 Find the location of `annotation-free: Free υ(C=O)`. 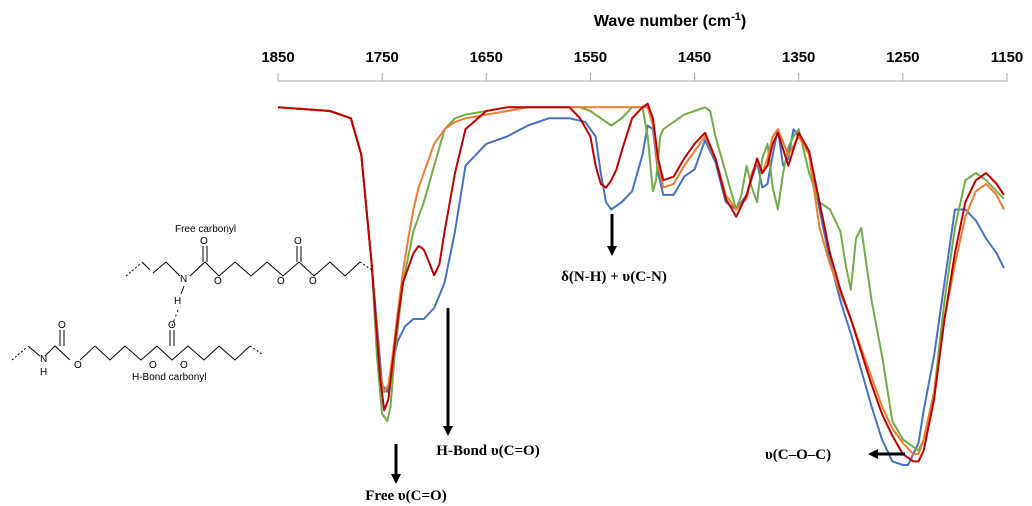

annotation-free: Free υ(C=O) is located at coordinates (406, 474).